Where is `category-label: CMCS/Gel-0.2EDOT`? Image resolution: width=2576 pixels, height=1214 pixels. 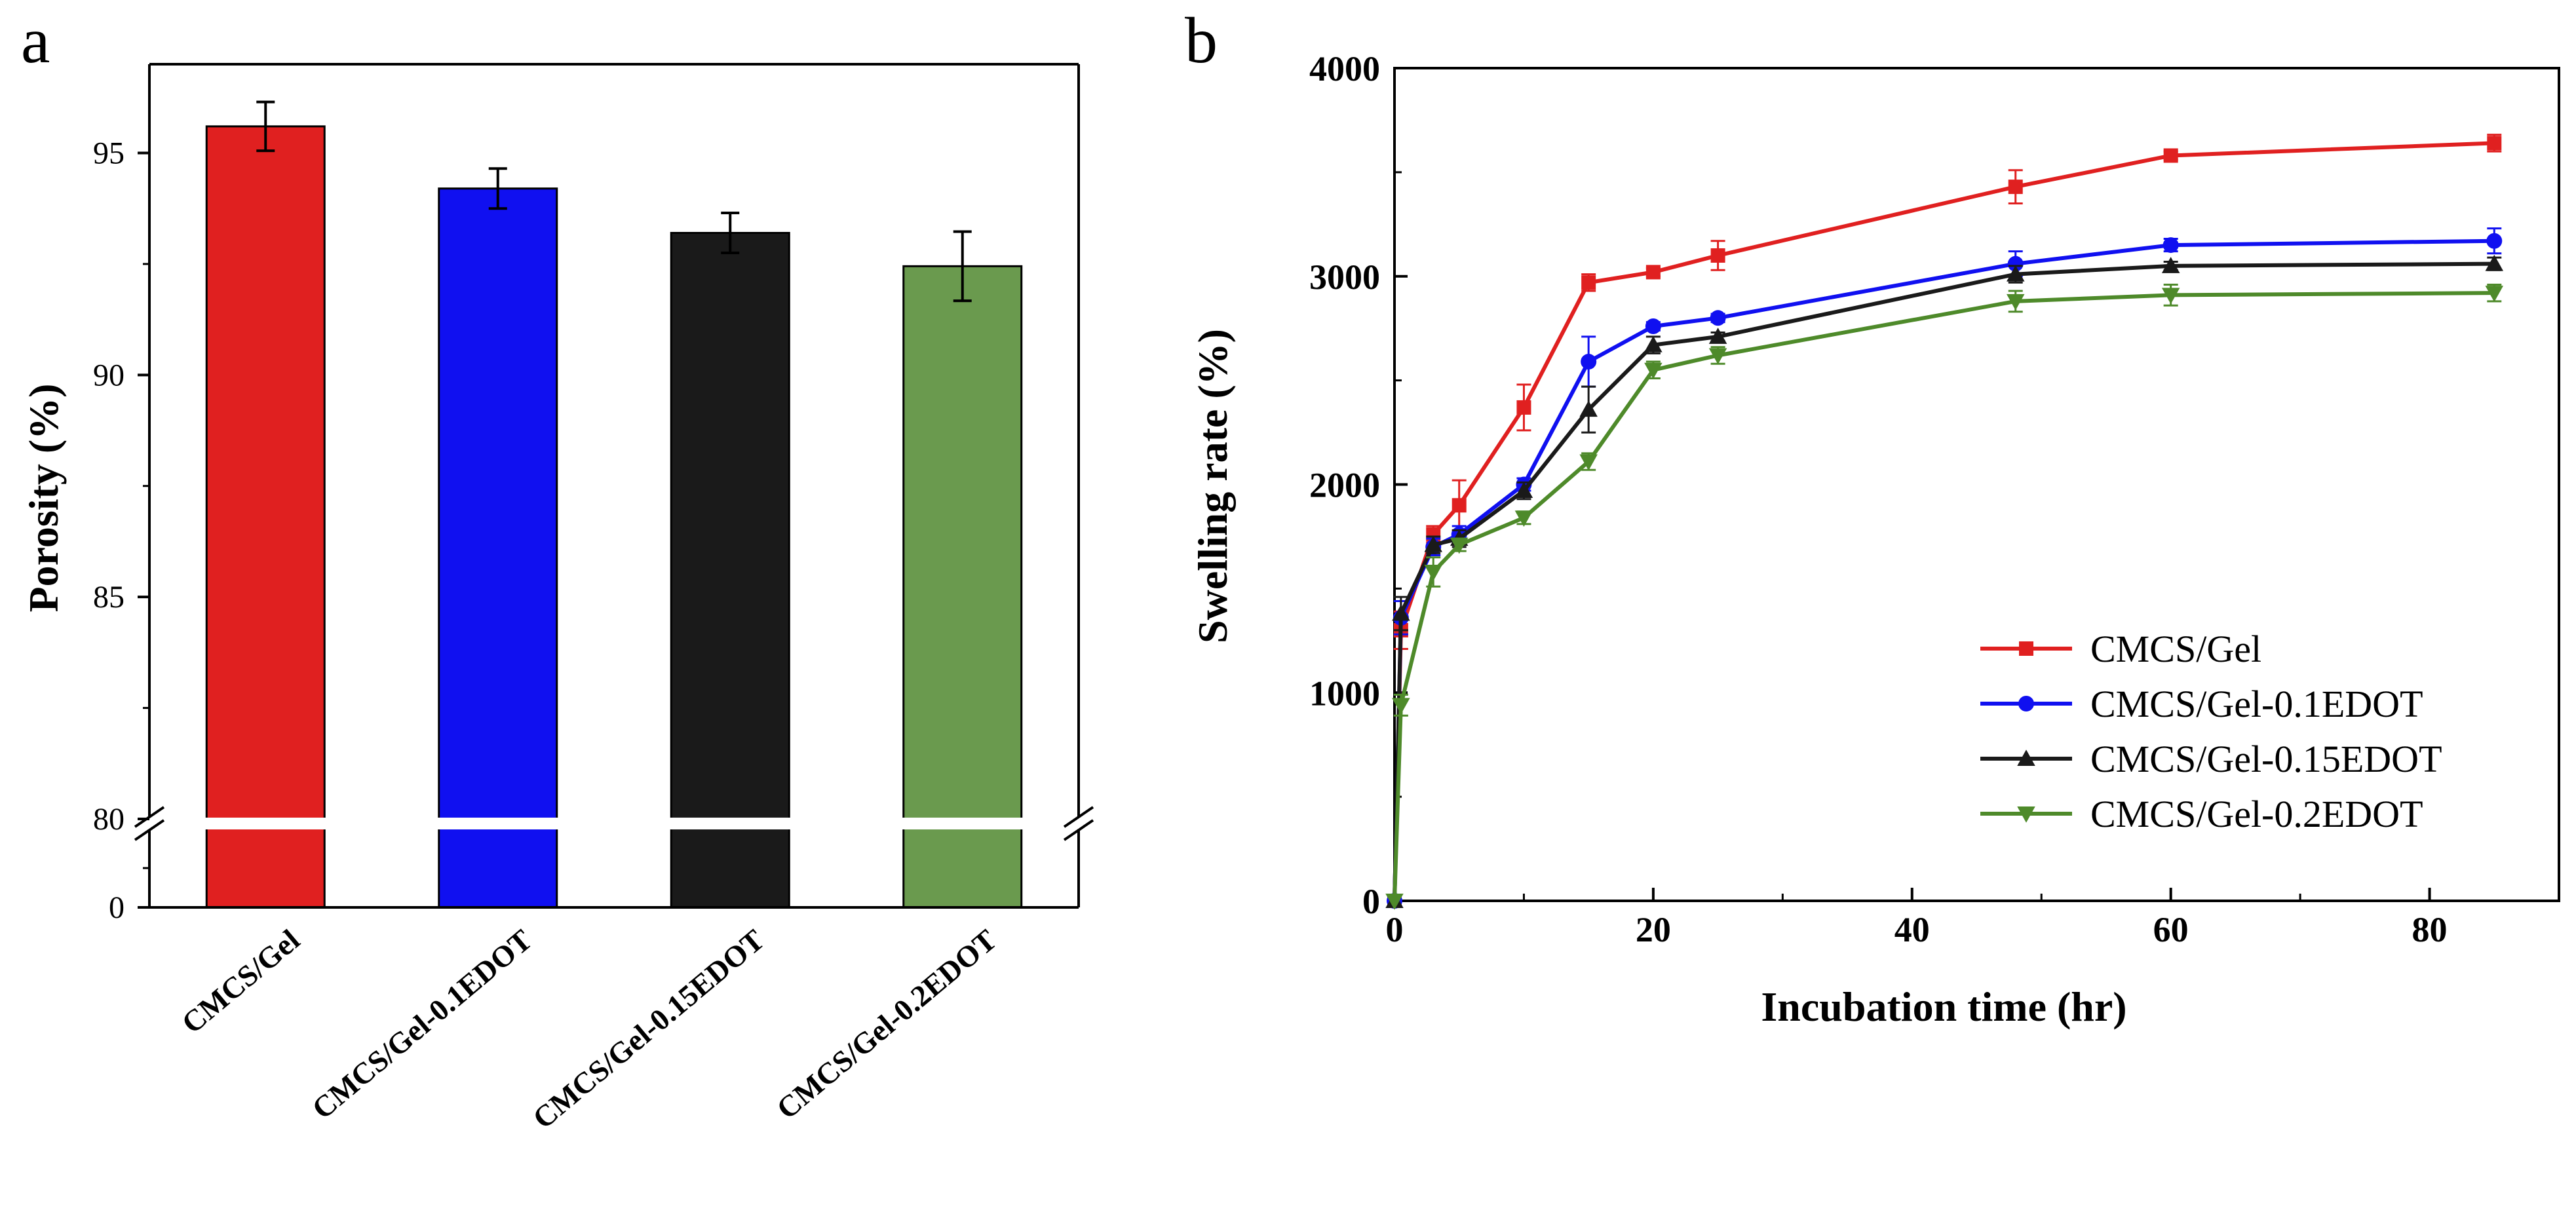
category-label: CMCS/Gel-0.2EDOT is located at coordinates (886, 1024).